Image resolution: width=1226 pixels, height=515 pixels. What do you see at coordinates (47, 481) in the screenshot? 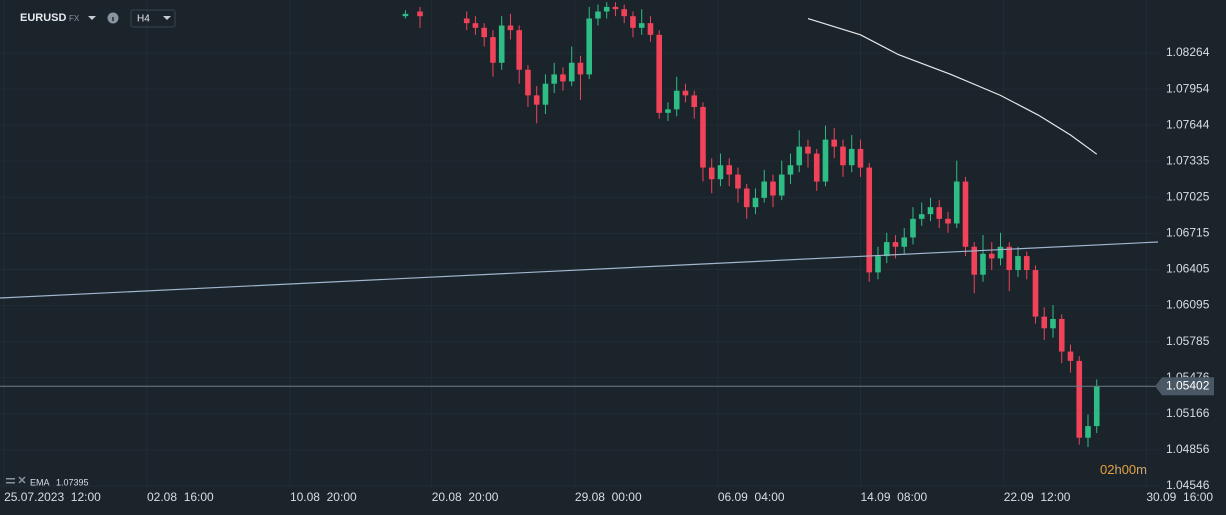
I see `indicator-legend: EMA 1.07395` at bounding box center [47, 481].